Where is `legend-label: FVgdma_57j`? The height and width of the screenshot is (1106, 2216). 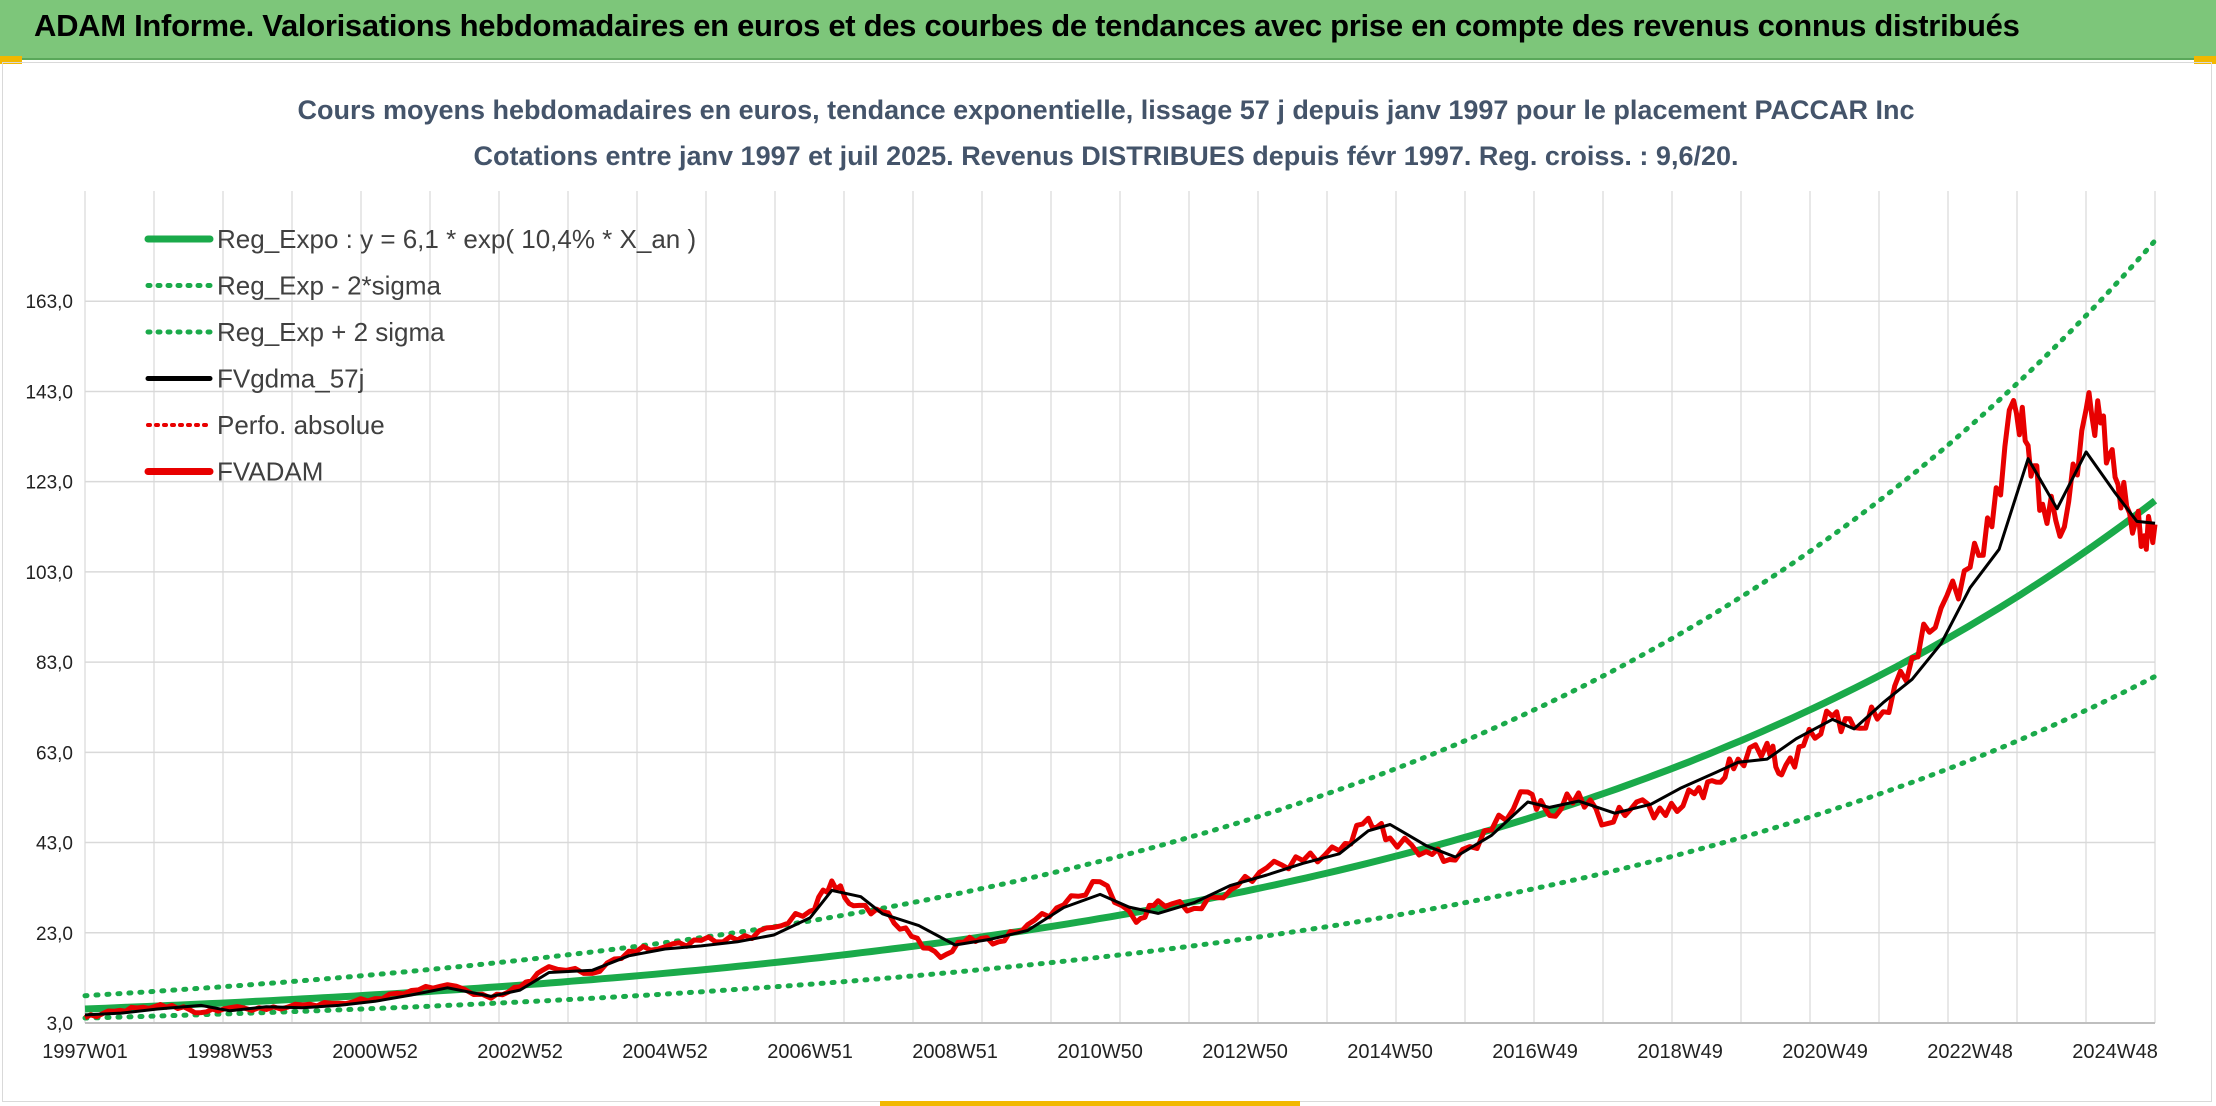 legend-label: FVgdma_57j is located at coordinates (290, 379).